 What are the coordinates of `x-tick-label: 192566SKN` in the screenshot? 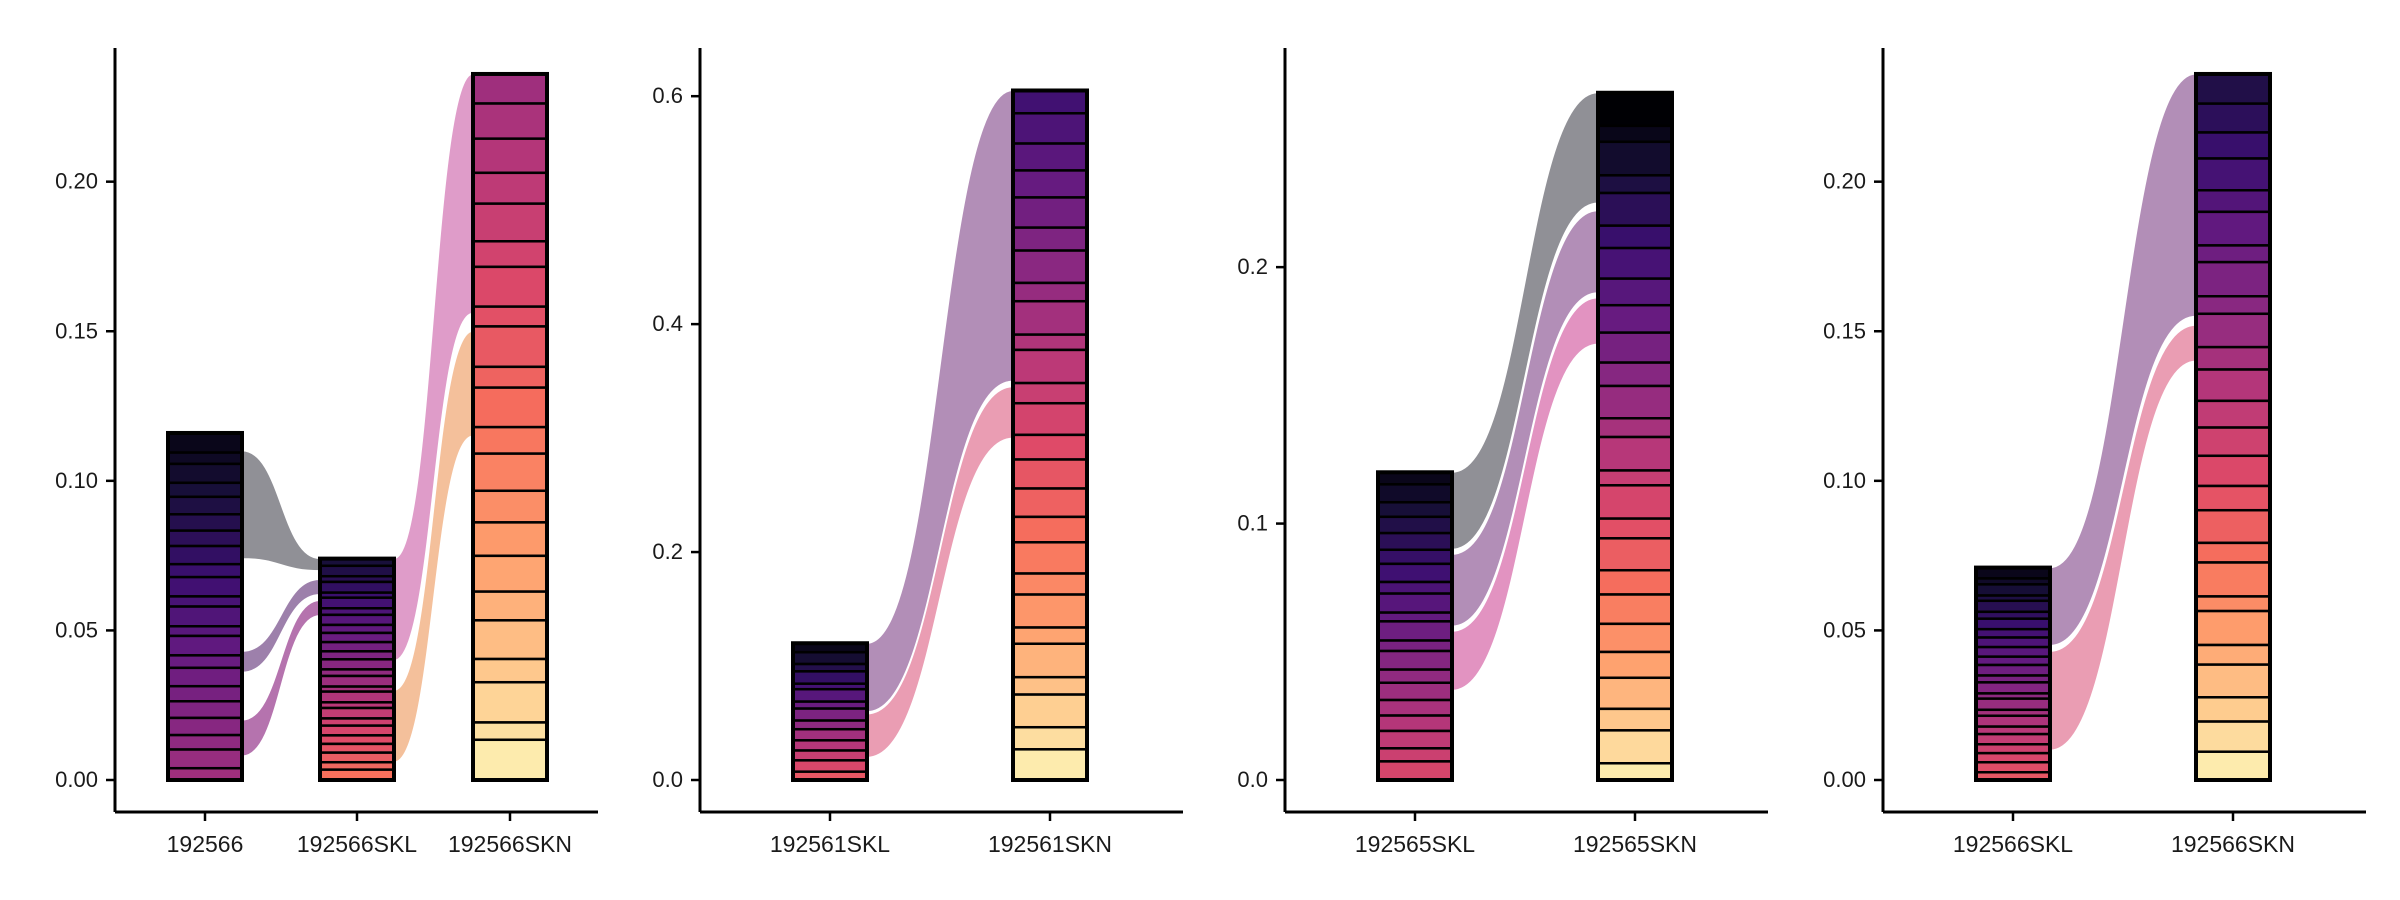 It's located at (510, 844).